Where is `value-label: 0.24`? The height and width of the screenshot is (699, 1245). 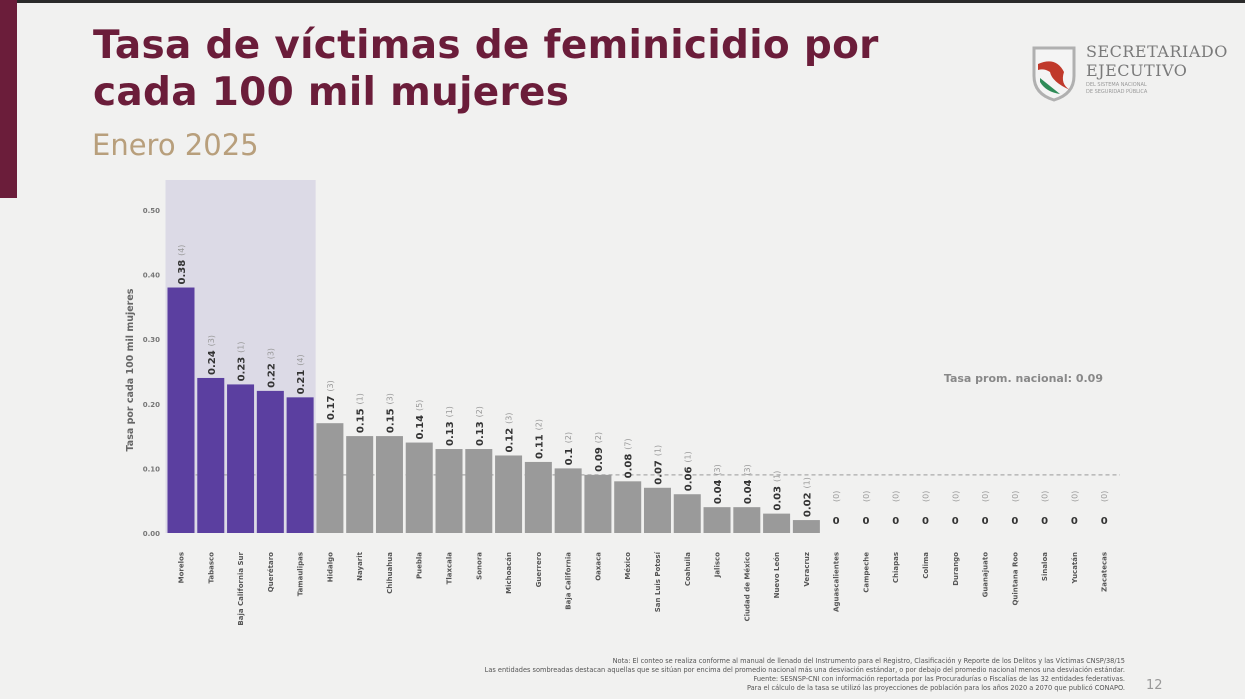
value-label: 0.24 is located at coordinates (212, 362).